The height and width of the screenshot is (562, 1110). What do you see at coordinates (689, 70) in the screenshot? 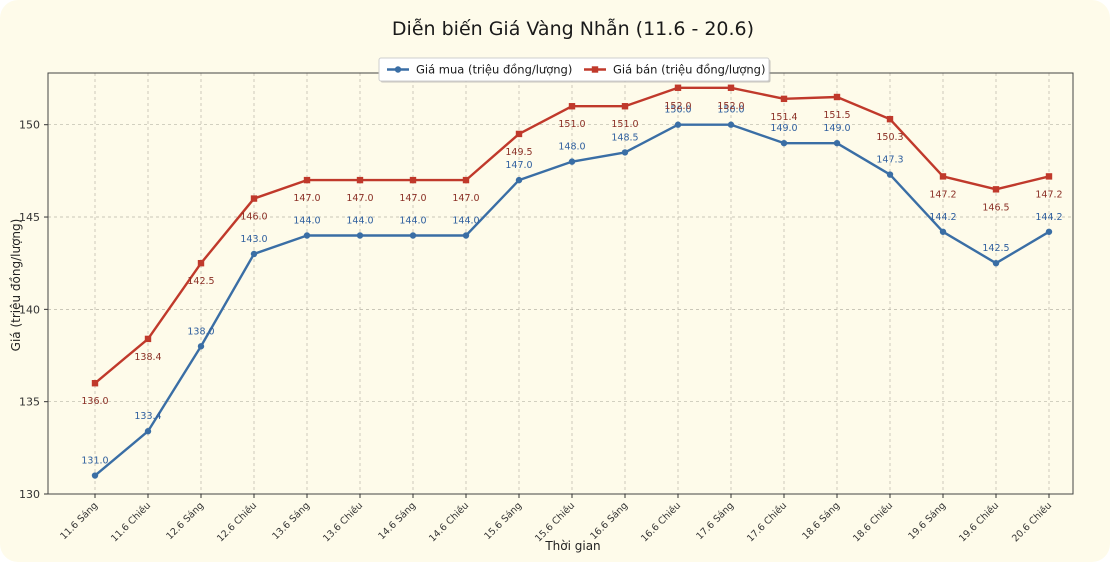
I see `legend-sell-label: Giá bán (triệu đồng/lượng)` at bounding box center [689, 70].